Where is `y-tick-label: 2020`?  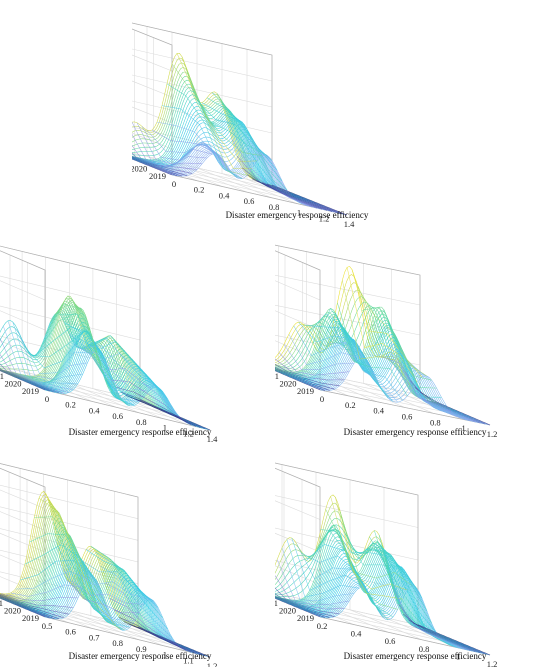 y-tick-label: 2020 is located at coordinates (287, 611).